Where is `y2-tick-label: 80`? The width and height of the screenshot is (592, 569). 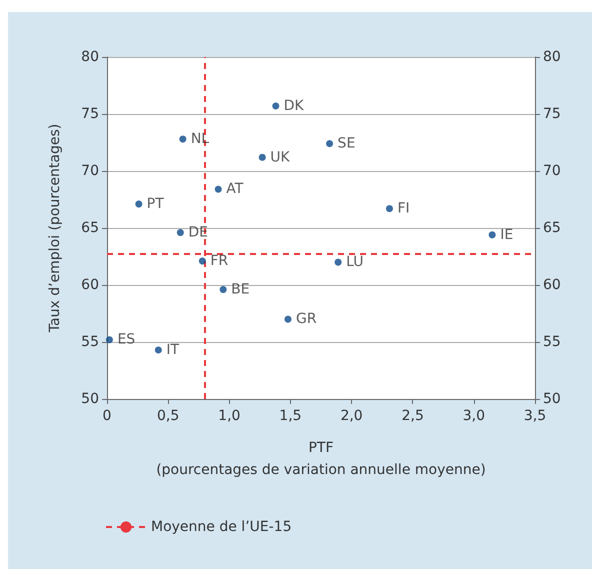 y2-tick-label: 80 is located at coordinates (552, 57).